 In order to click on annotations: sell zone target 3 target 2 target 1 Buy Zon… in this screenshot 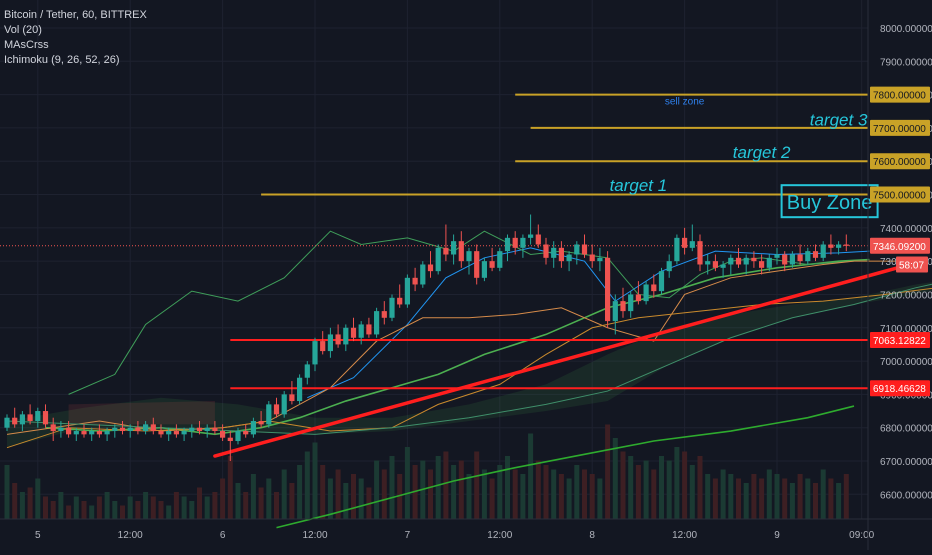, I will do `click(744, 158)`.